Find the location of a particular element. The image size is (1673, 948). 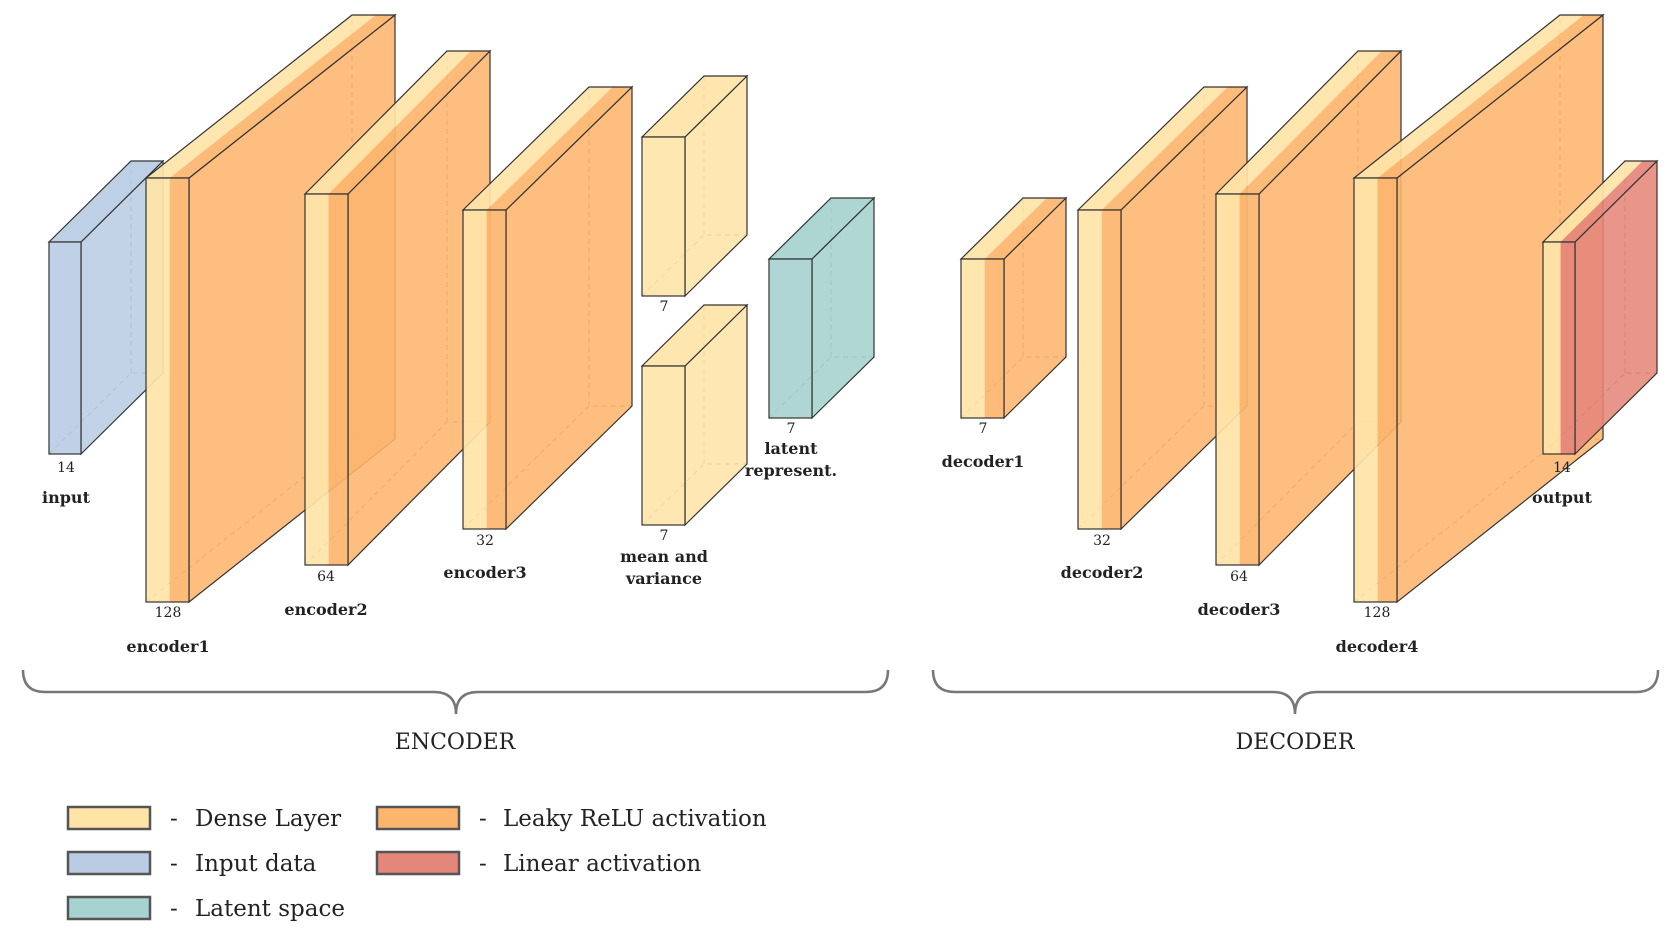

input-top-face is located at coordinates (106, 201).